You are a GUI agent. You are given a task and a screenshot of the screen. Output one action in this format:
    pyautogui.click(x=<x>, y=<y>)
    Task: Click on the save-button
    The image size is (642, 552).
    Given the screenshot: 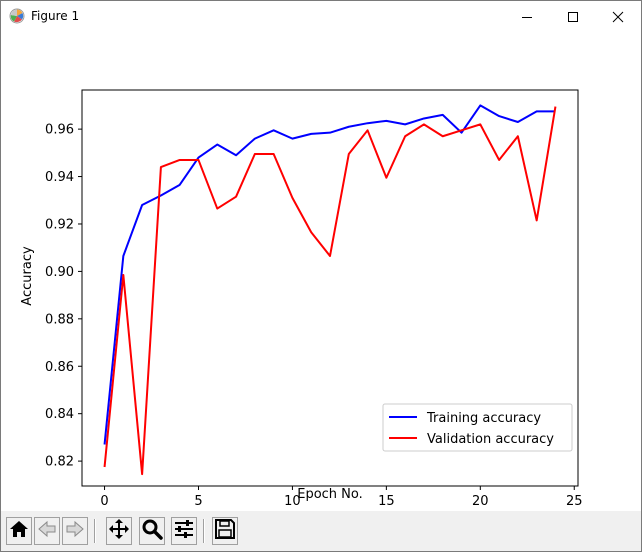 What is the action you would take?
    pyautogui.click(x=225, y=531)
    